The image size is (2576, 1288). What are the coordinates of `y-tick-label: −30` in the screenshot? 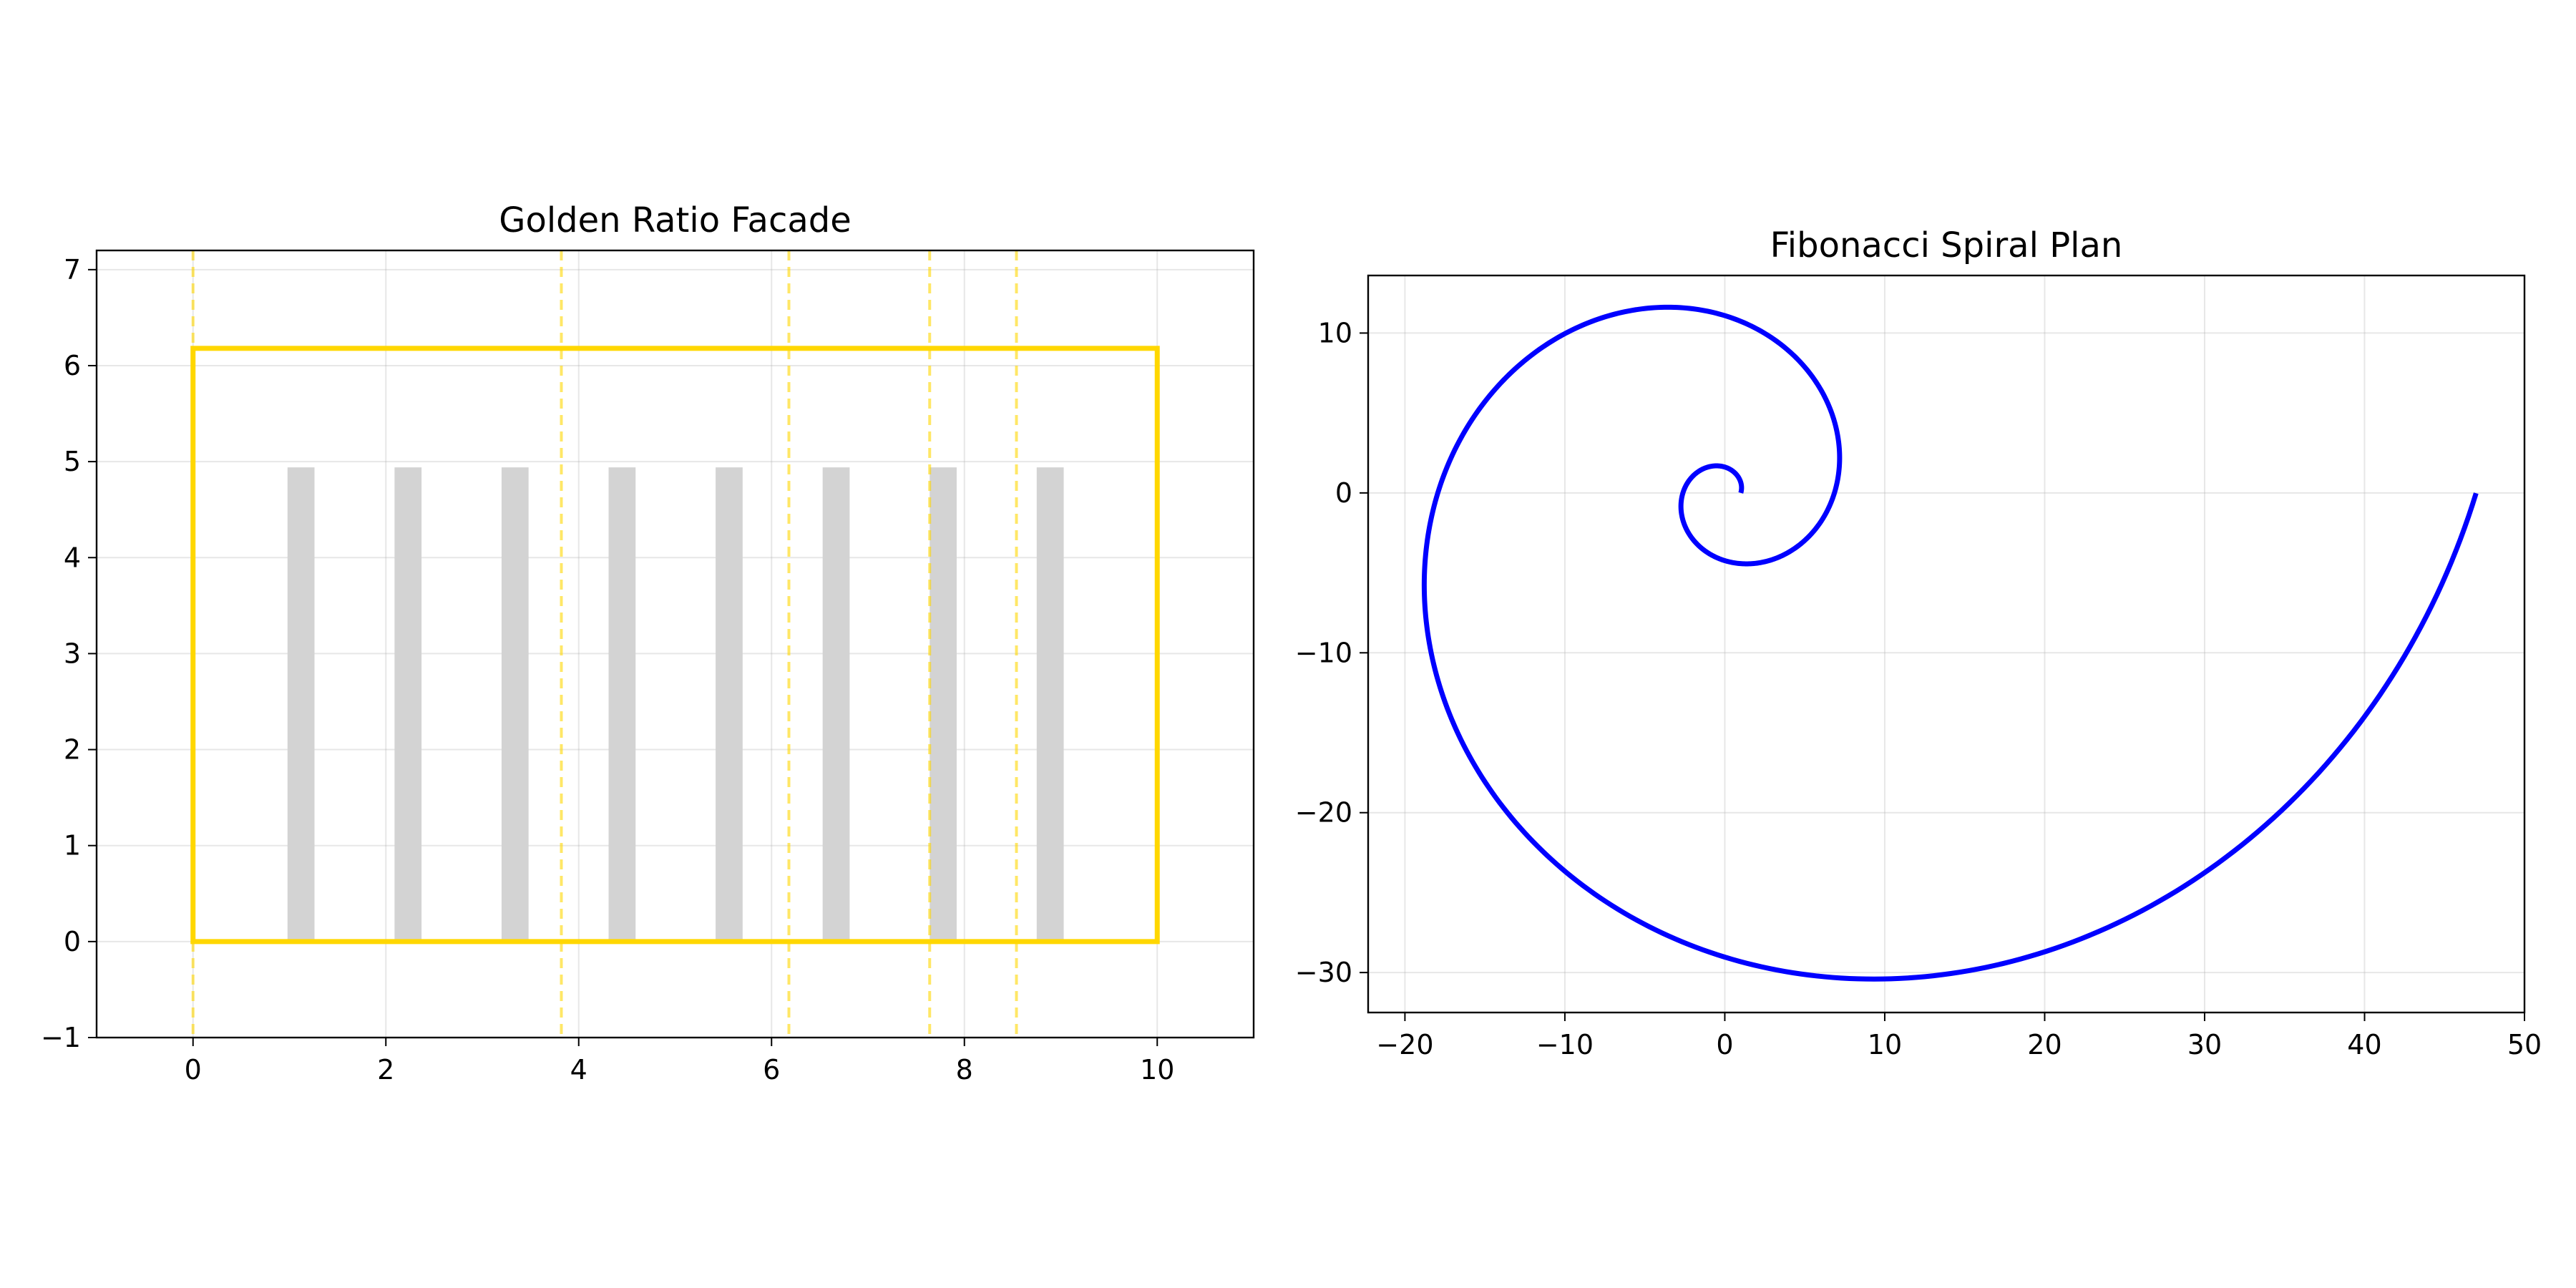 It's located at (1323, 972).